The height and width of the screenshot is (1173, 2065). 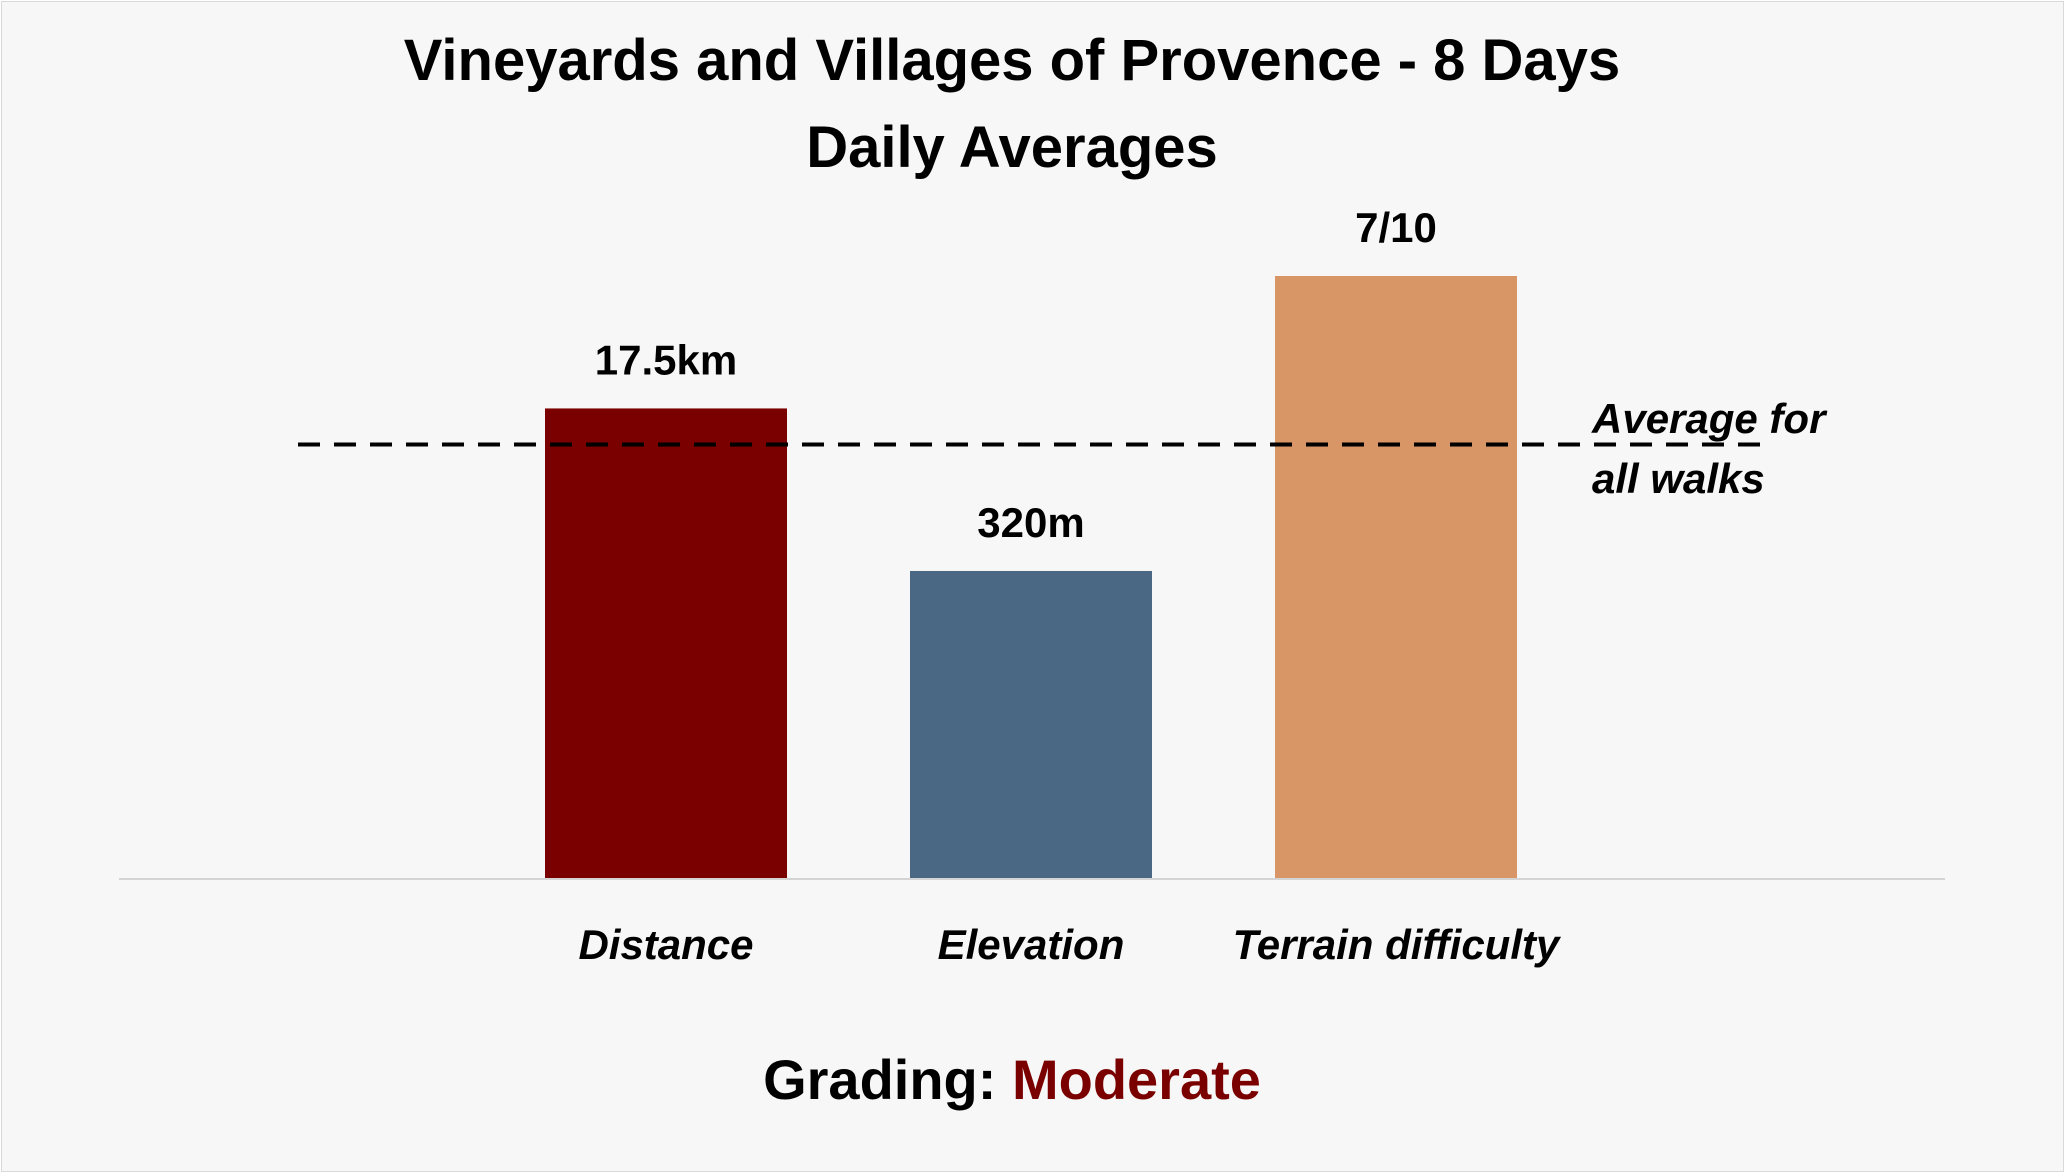 I want to click on reference-line-label-line-1: Average for, so click(x=1709, y=418).